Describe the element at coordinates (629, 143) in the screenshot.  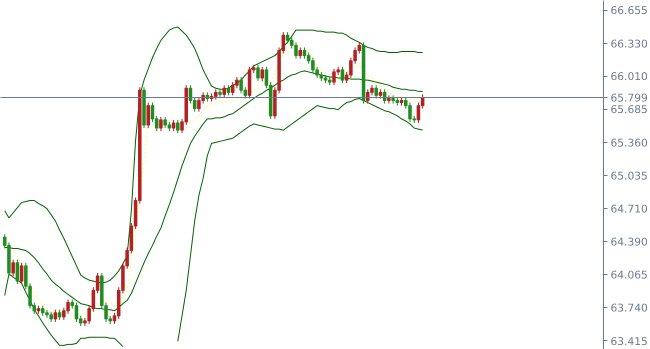
I see `y-tick-label: 65.360` at that location.